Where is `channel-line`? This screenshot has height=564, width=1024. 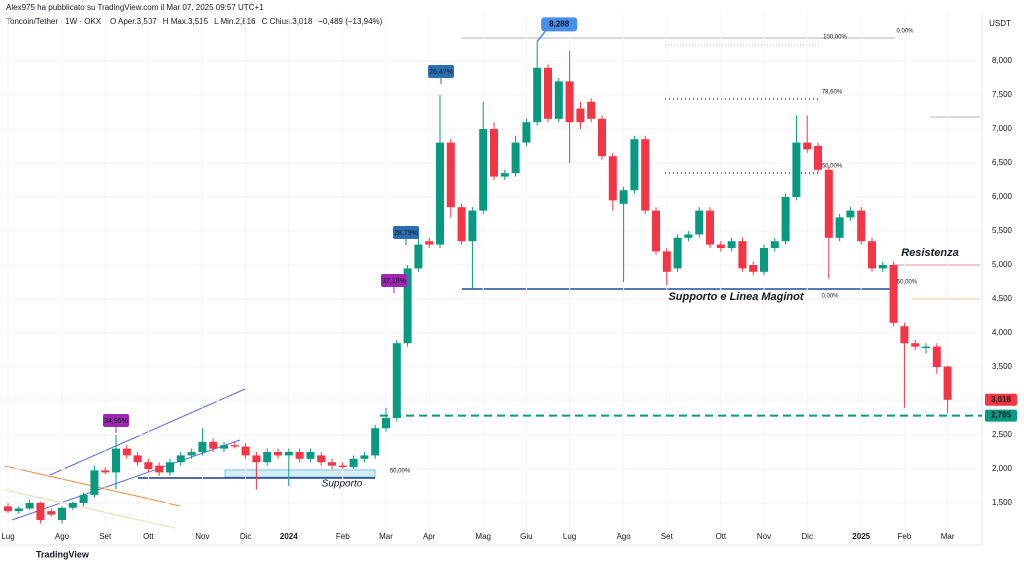
channel-line is located at coordinates (147, 432).